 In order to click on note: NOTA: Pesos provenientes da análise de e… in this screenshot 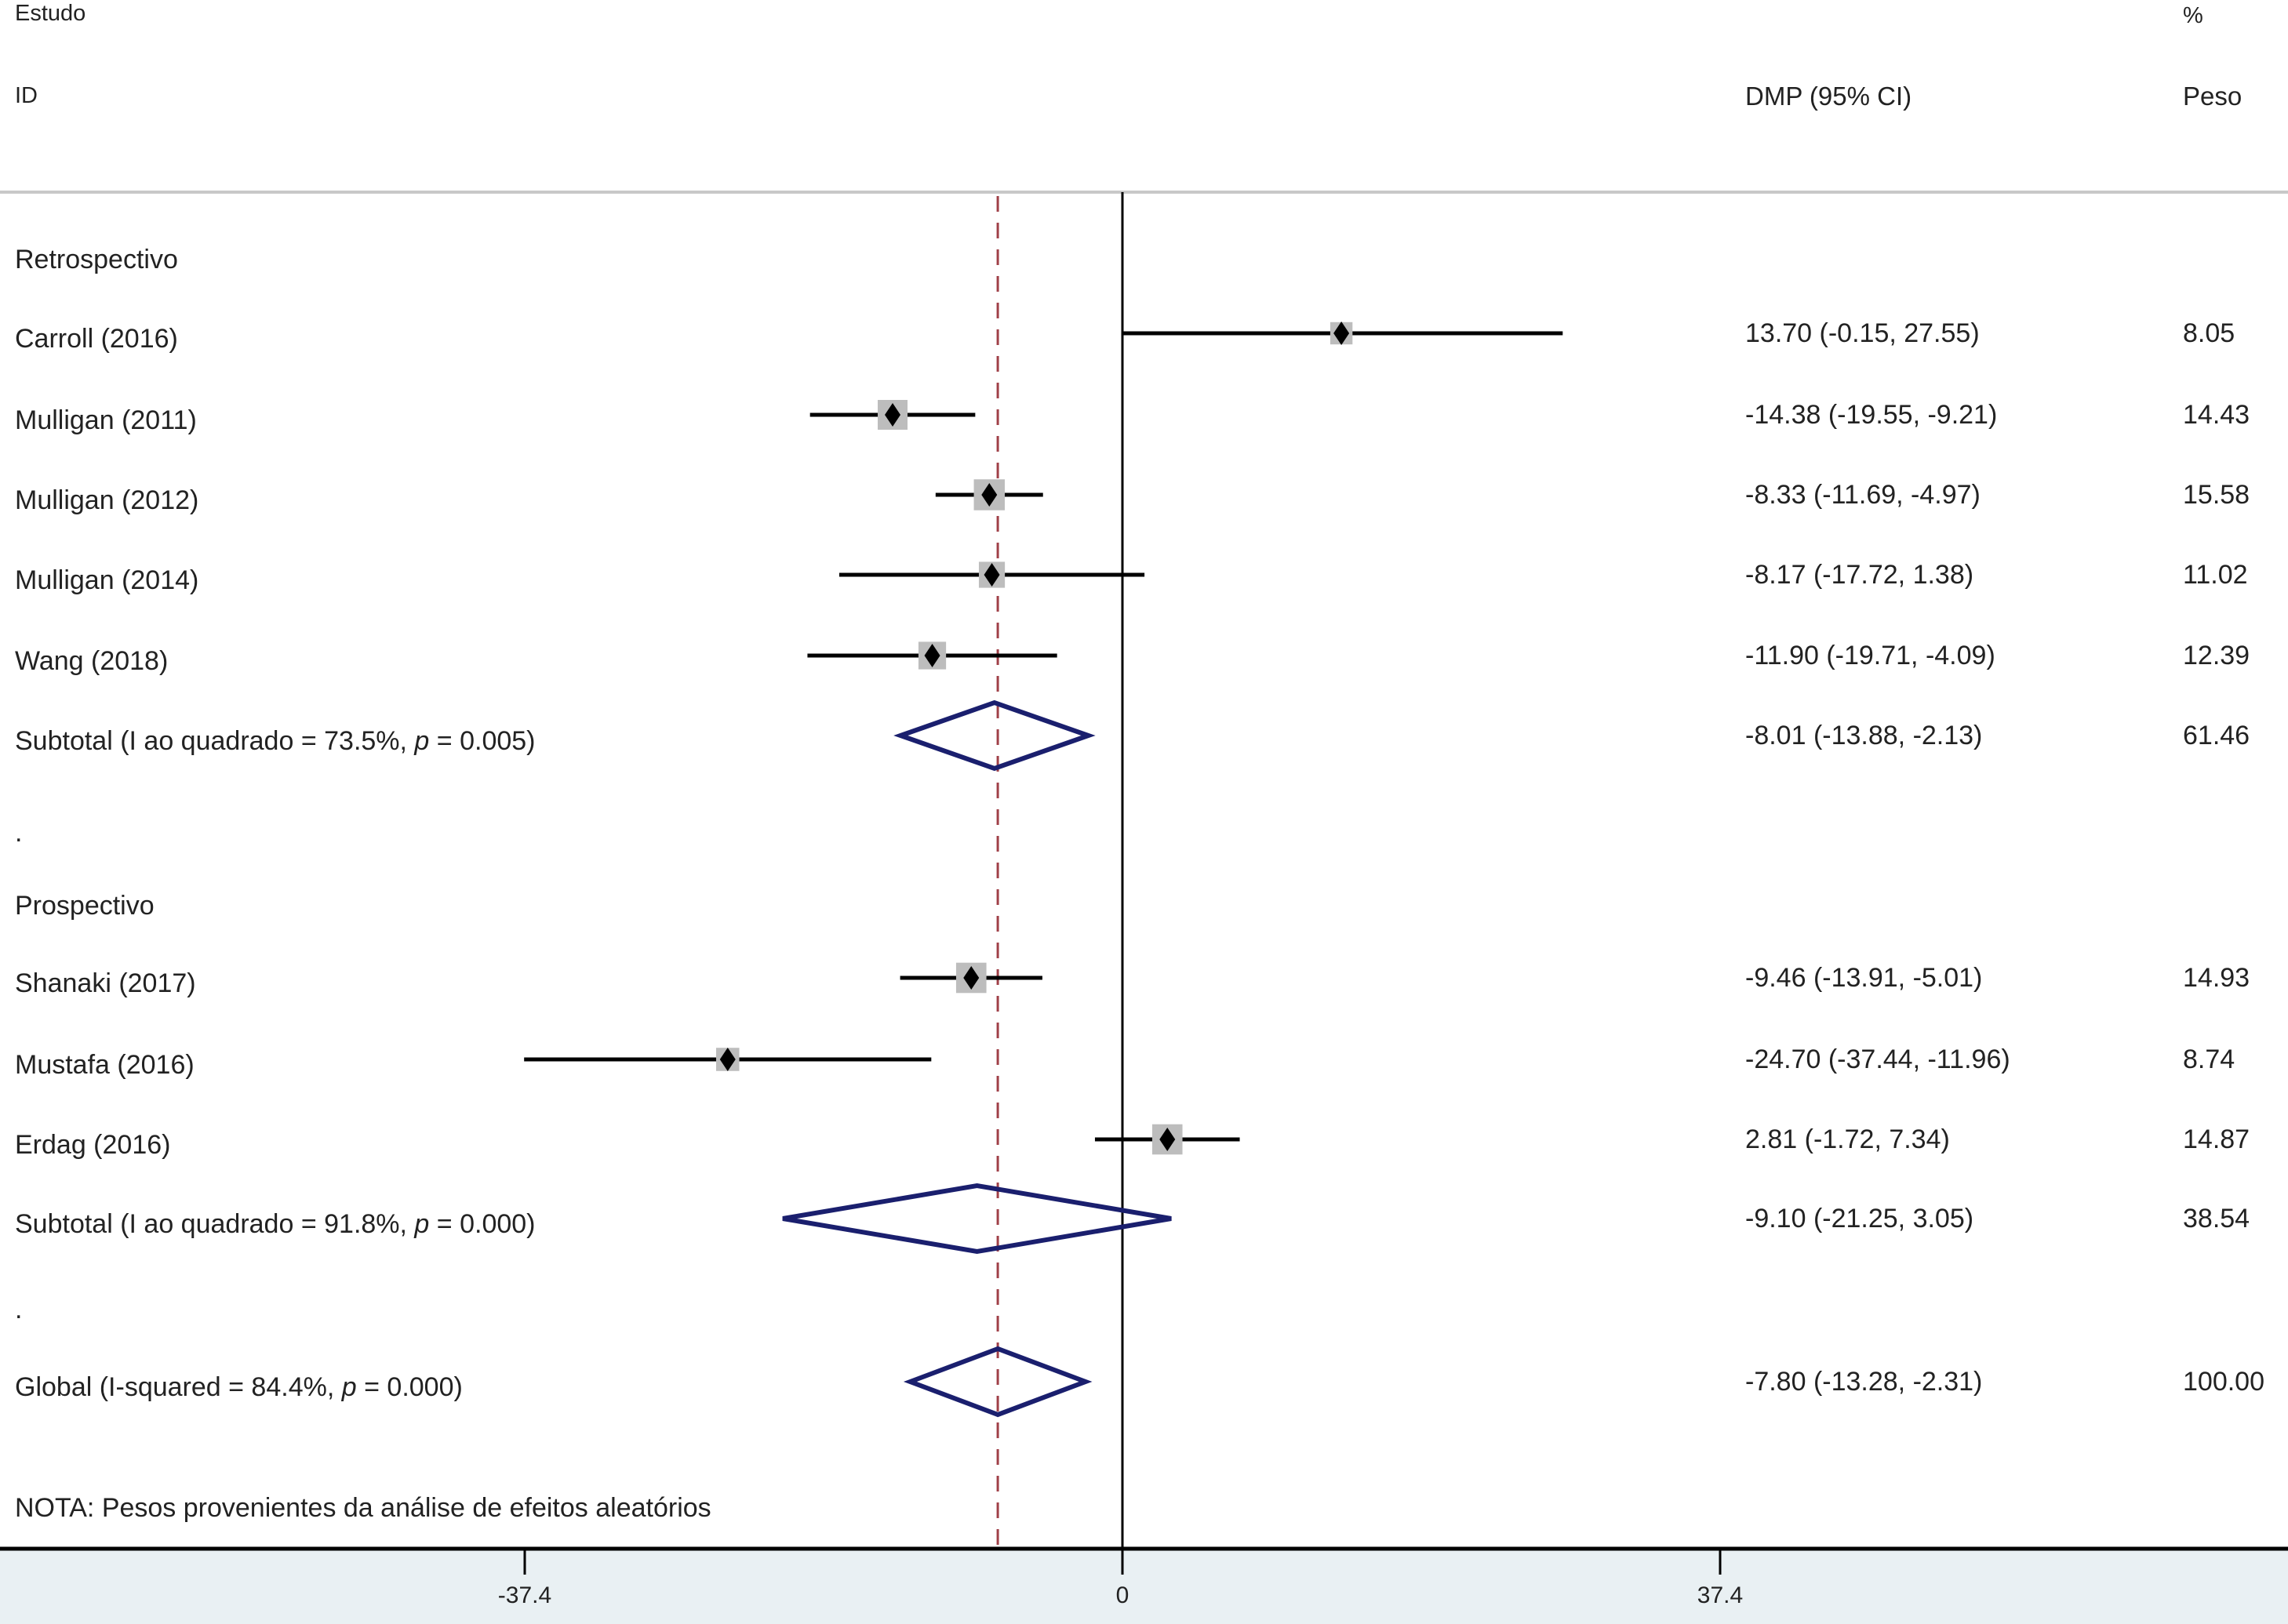, I will do `click(363, 1508)`.